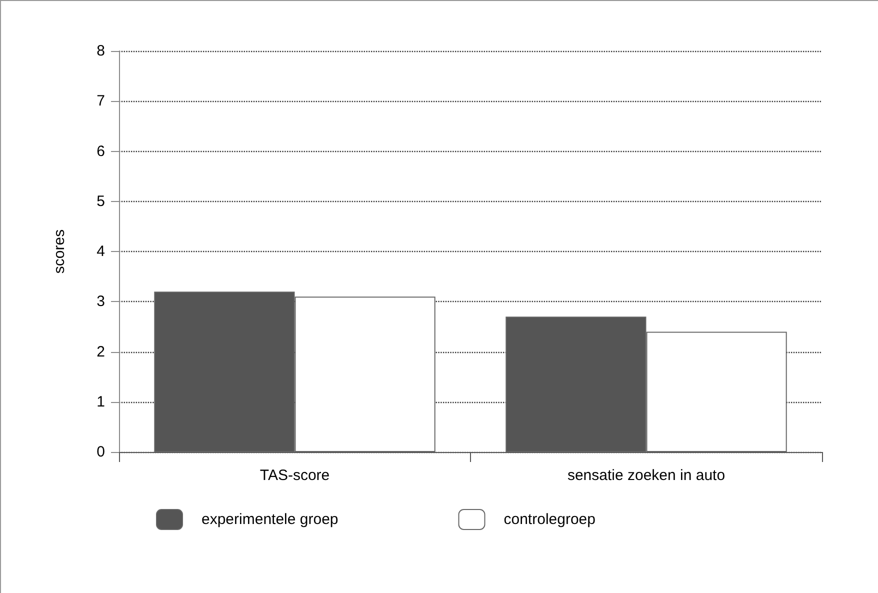 This screenshot has height=593, width=878. Describe the element at coordinates (270, 519) in the screenshot. I see `legend-label: experimentele groep` at that location.